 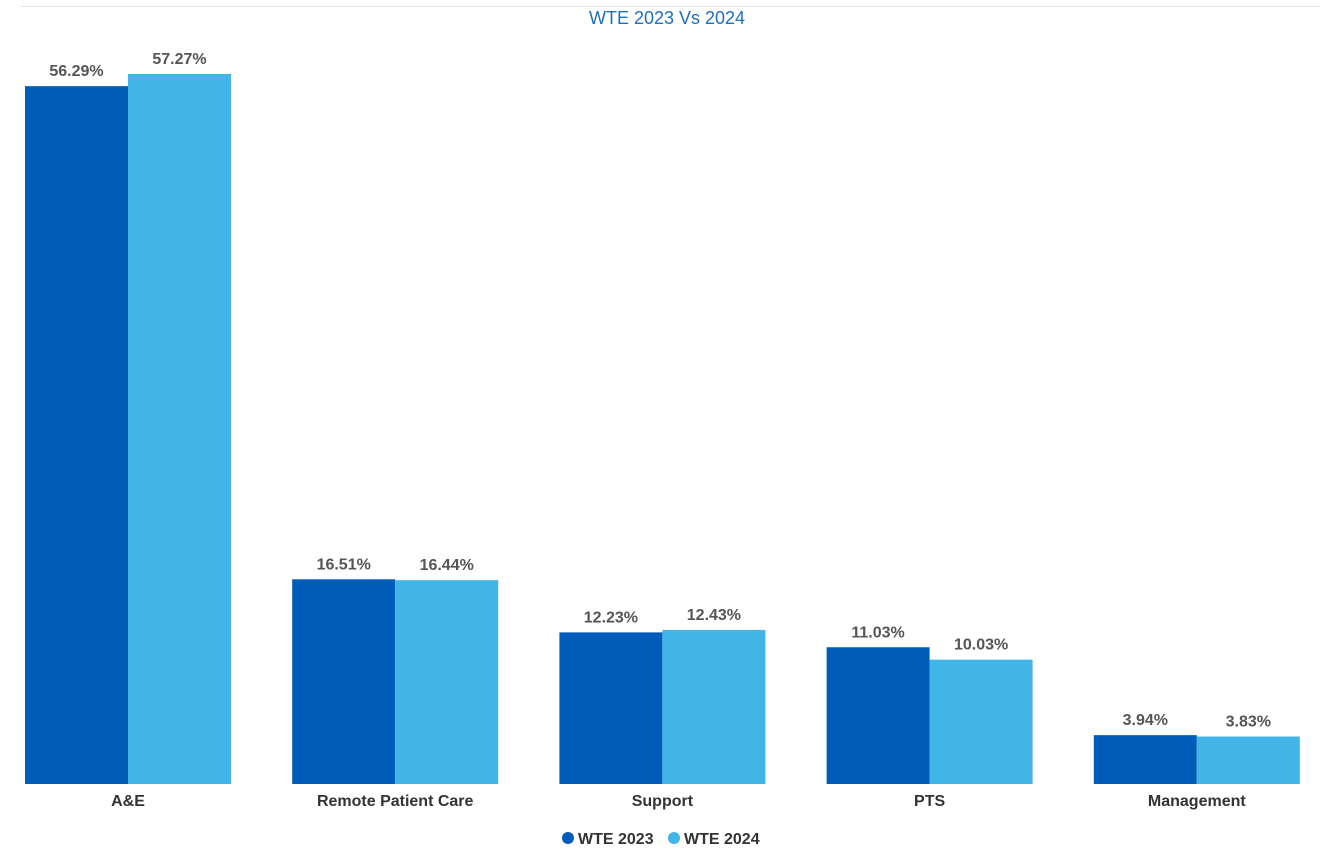 I want to click on data-label-support-wte-2023: 12.23%, so click(x=611, y=617).